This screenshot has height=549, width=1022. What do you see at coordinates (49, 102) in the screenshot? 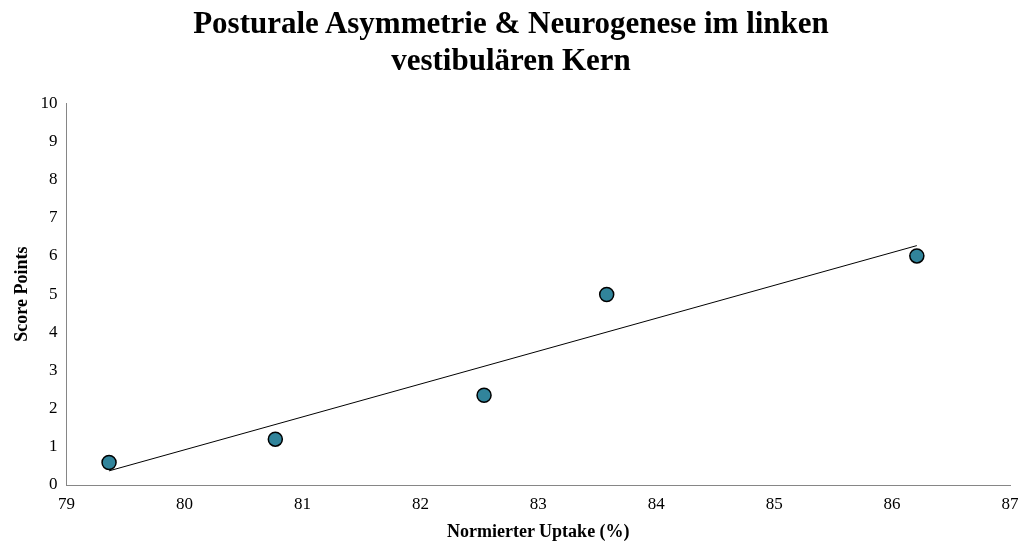
I see `y-tick-label: 10` at bounding box center [49, 102].